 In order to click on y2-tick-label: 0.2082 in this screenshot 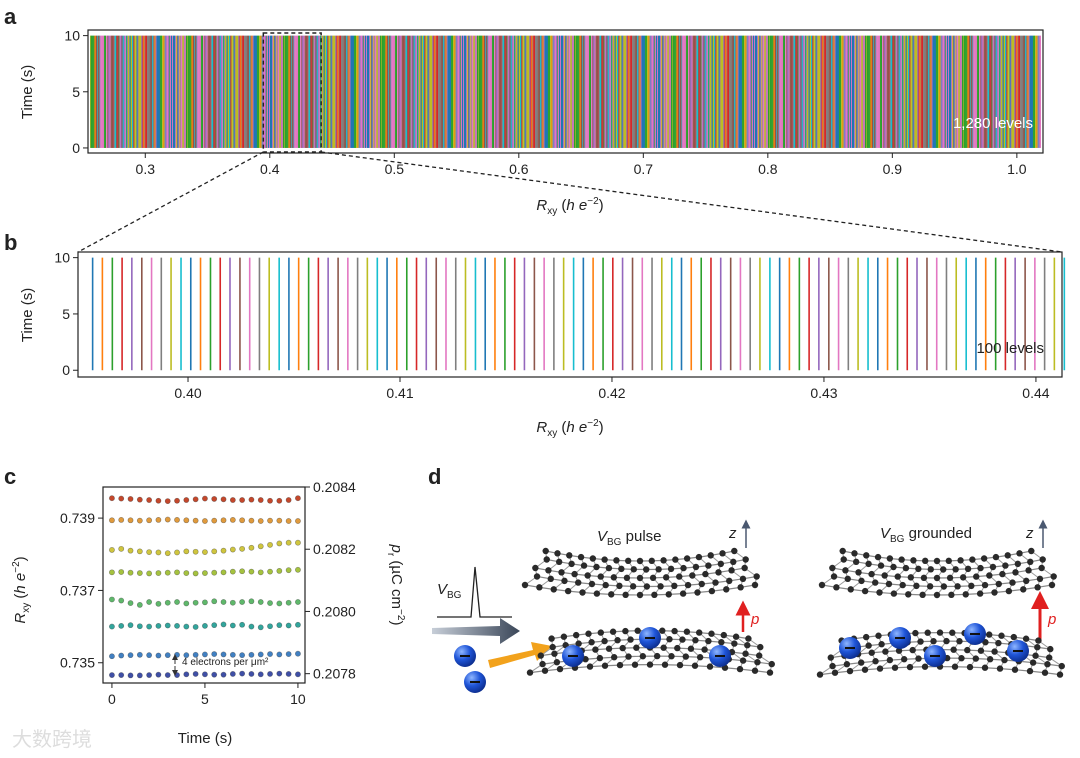, I will do `click(334, 549)`.